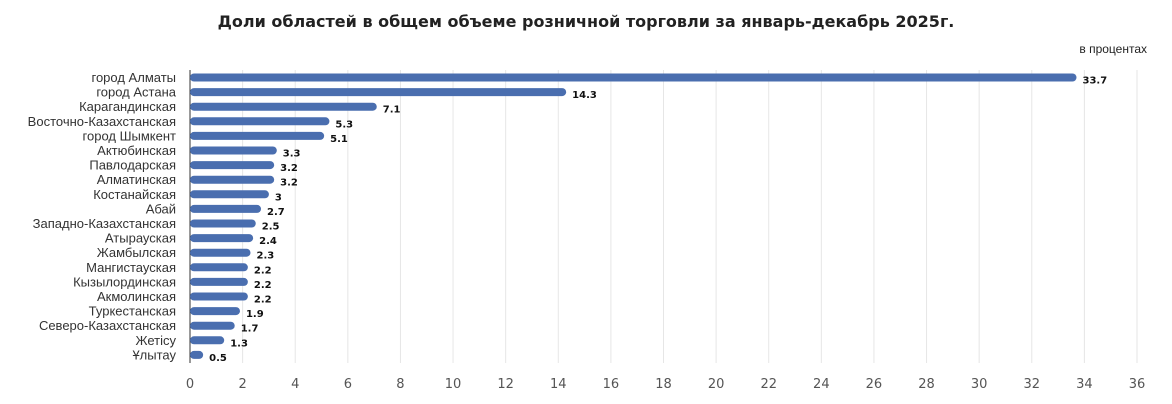  Describe the element at coordinates (289, 183) in the screenshot. I see `value-label-7: 3.2` at that location.